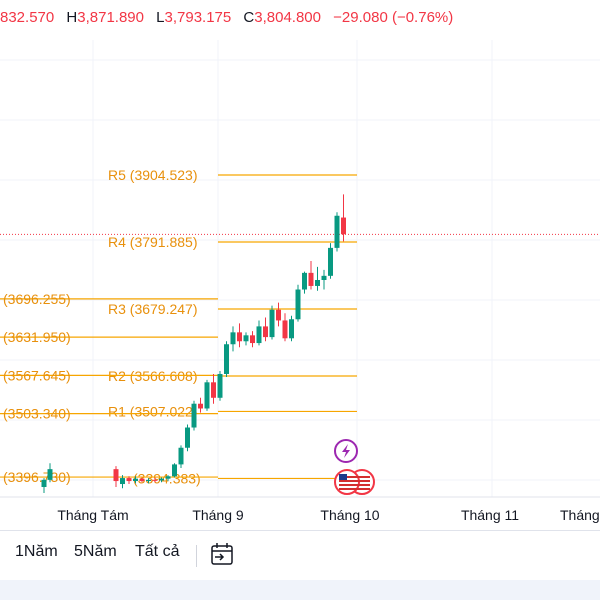 This screenshot has width=600, height=600. I want to click on x-tick-label: Tháng 9, so click(218, 515).